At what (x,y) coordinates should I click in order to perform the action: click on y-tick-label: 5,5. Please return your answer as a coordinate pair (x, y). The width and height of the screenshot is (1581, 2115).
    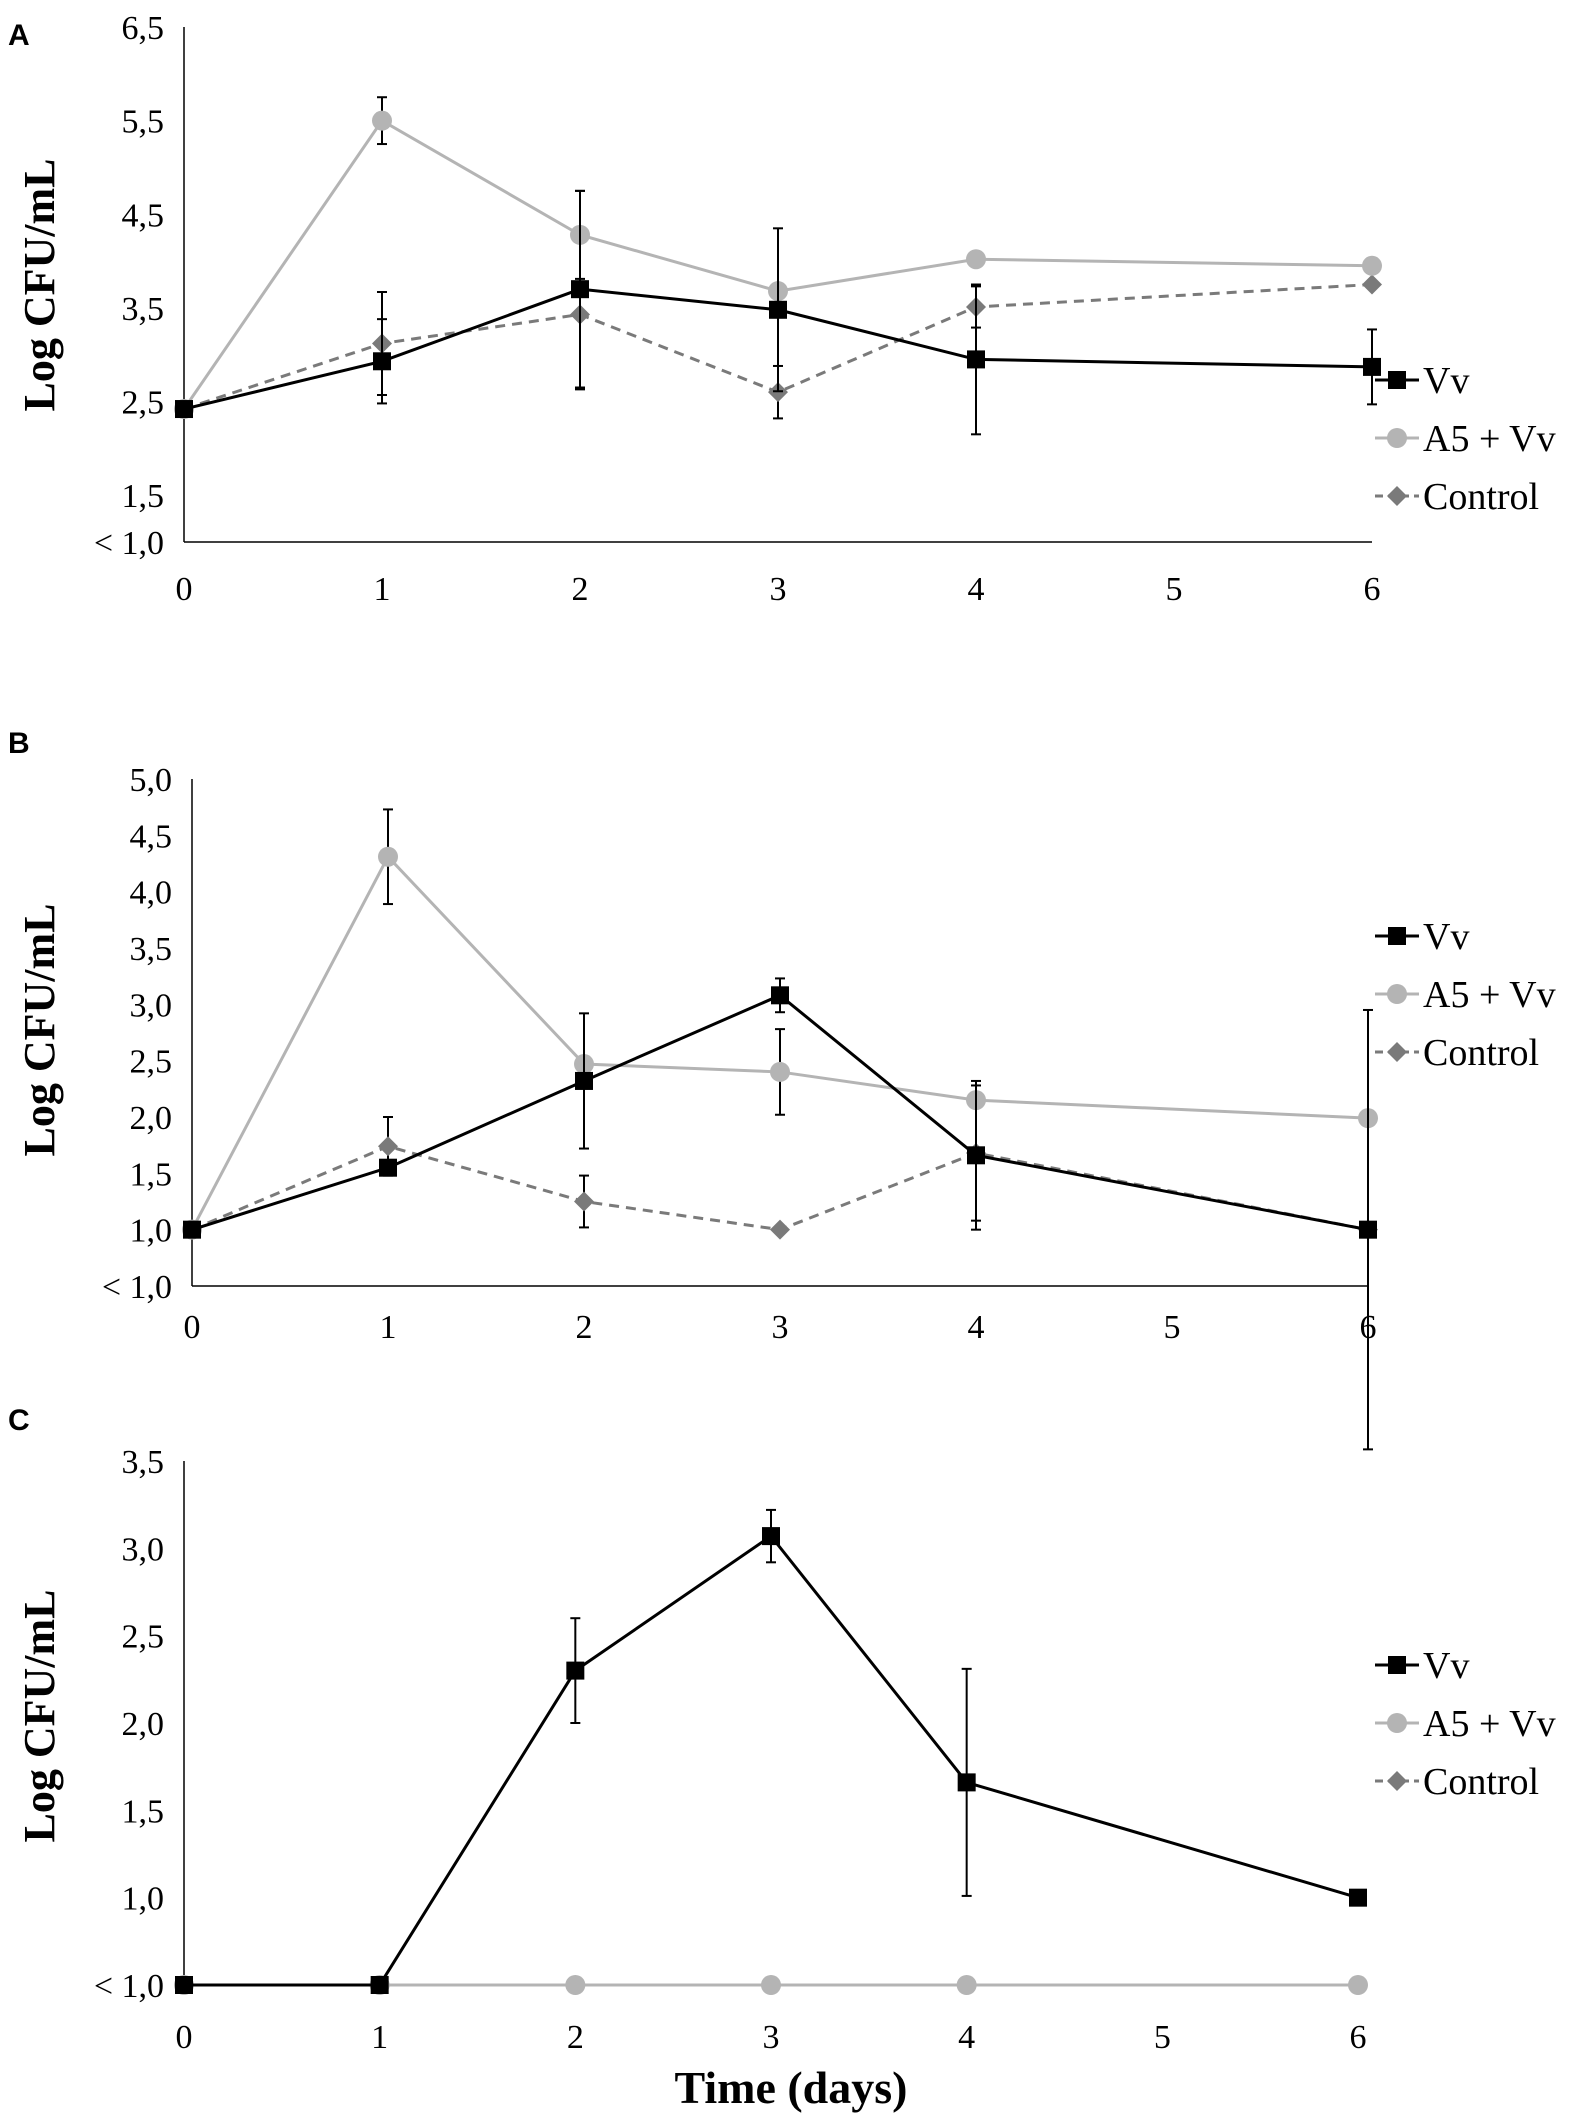
    Looking at the image, I should click on (143, 122).